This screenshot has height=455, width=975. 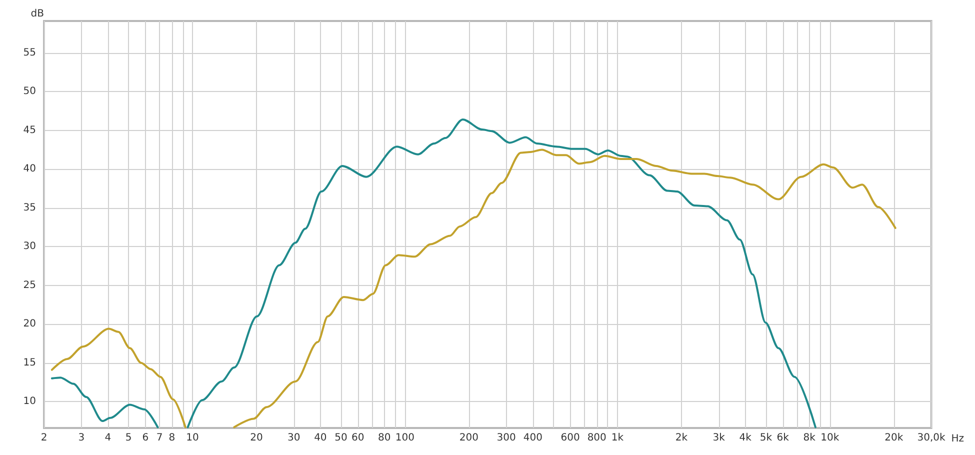 I want to click on x-tick-label: 60, so click(x=357, y=438).